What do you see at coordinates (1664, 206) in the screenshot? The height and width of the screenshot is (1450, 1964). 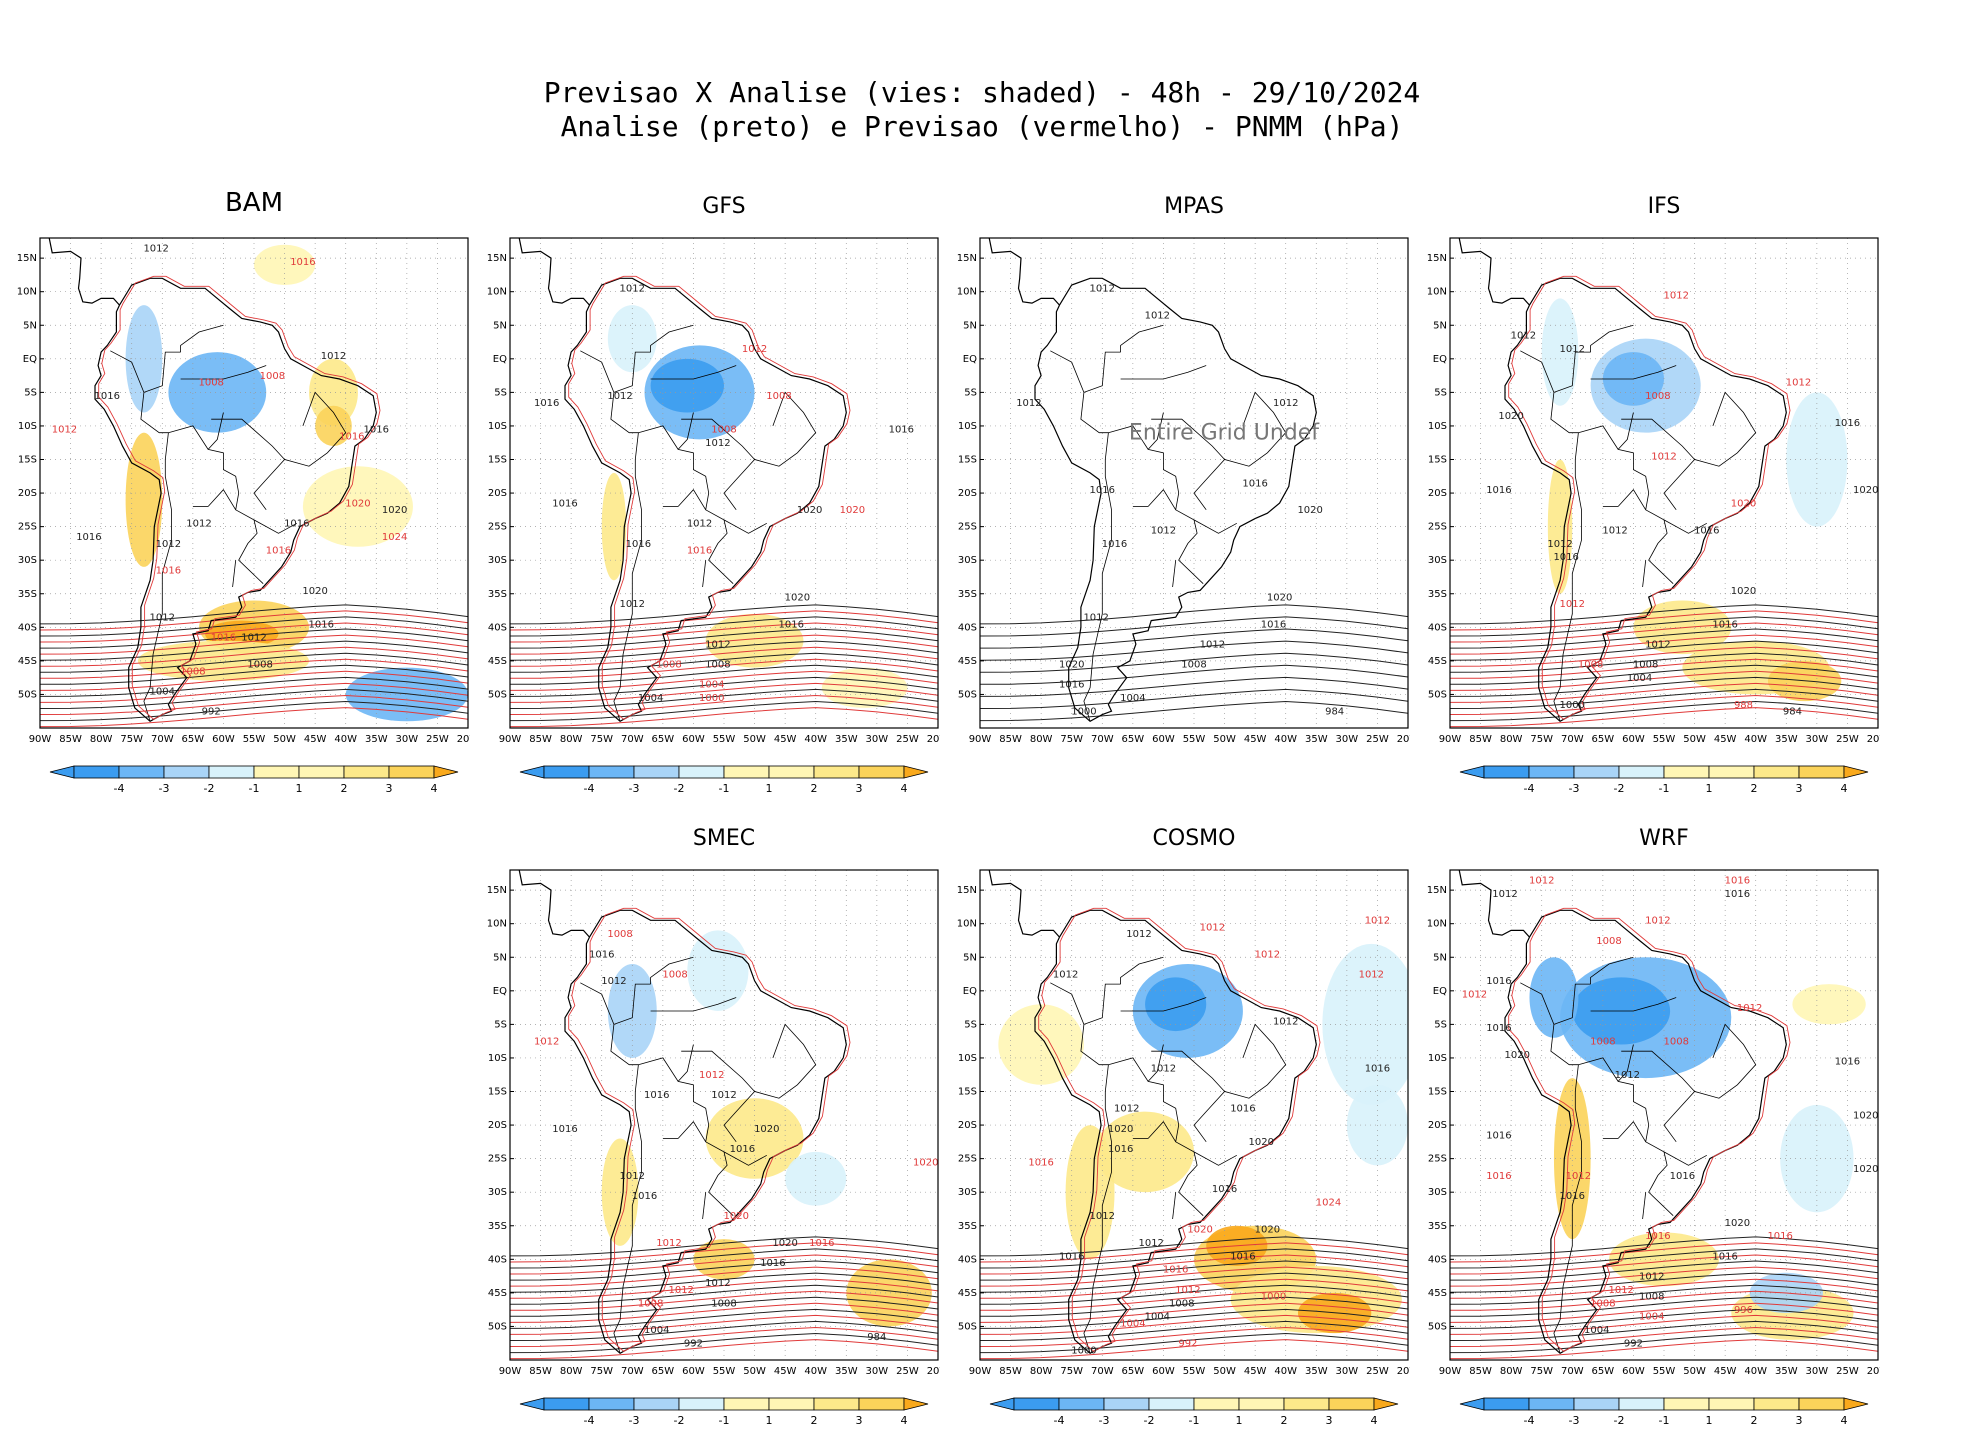 I see `panel-title: IFS` at bounding box center [1664, 206].